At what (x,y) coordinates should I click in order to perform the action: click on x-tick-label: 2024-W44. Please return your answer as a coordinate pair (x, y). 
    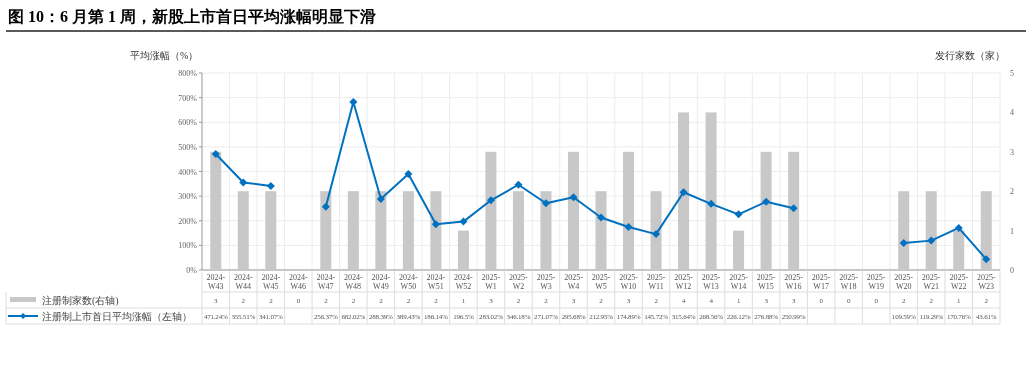
    Looking at the image, I should click on (243, 282).